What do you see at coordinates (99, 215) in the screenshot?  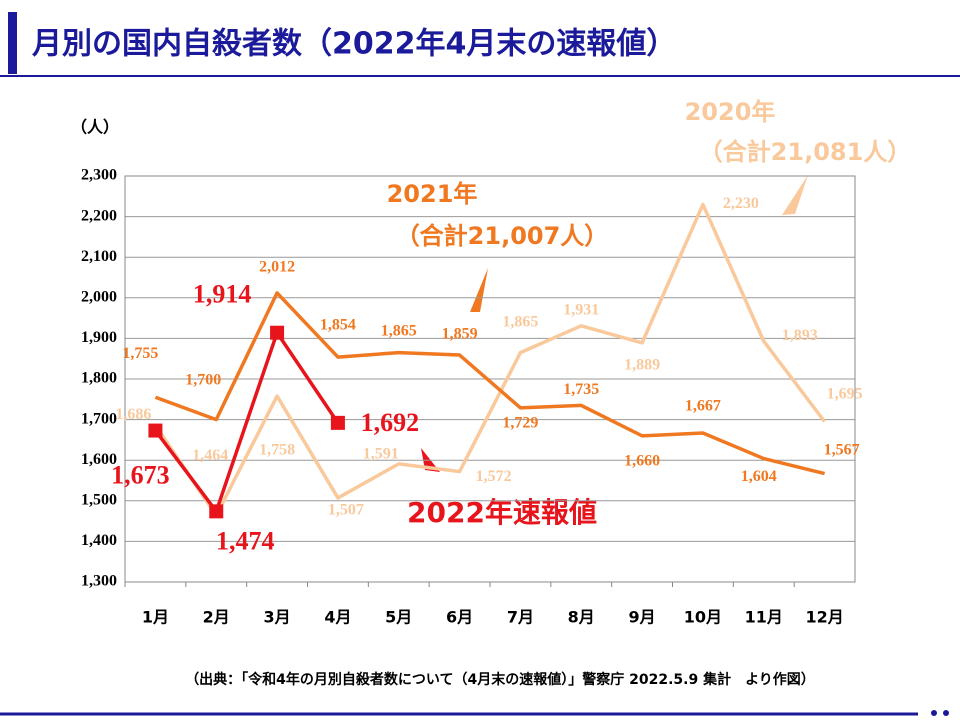 I see `y-tick-label: 2,200` at bounding box center [99, 215].